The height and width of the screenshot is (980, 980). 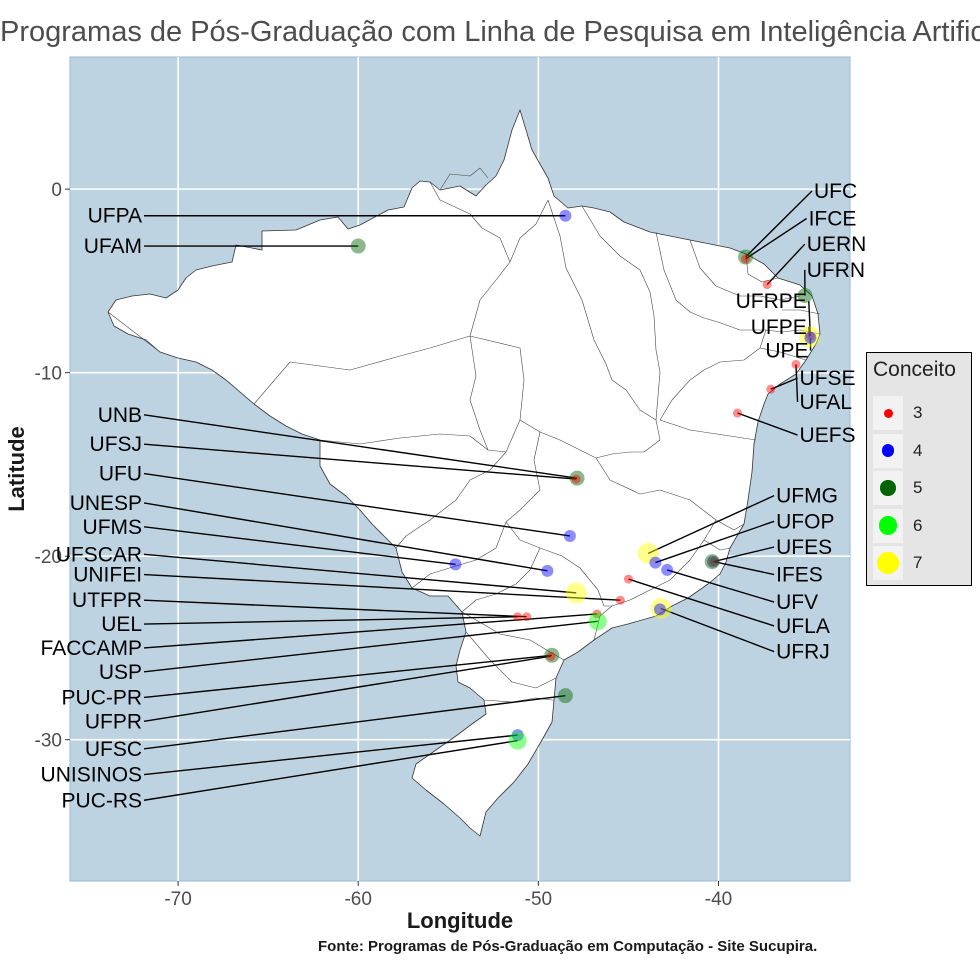 I want to click on point-unb, so click(x=577, y=478).